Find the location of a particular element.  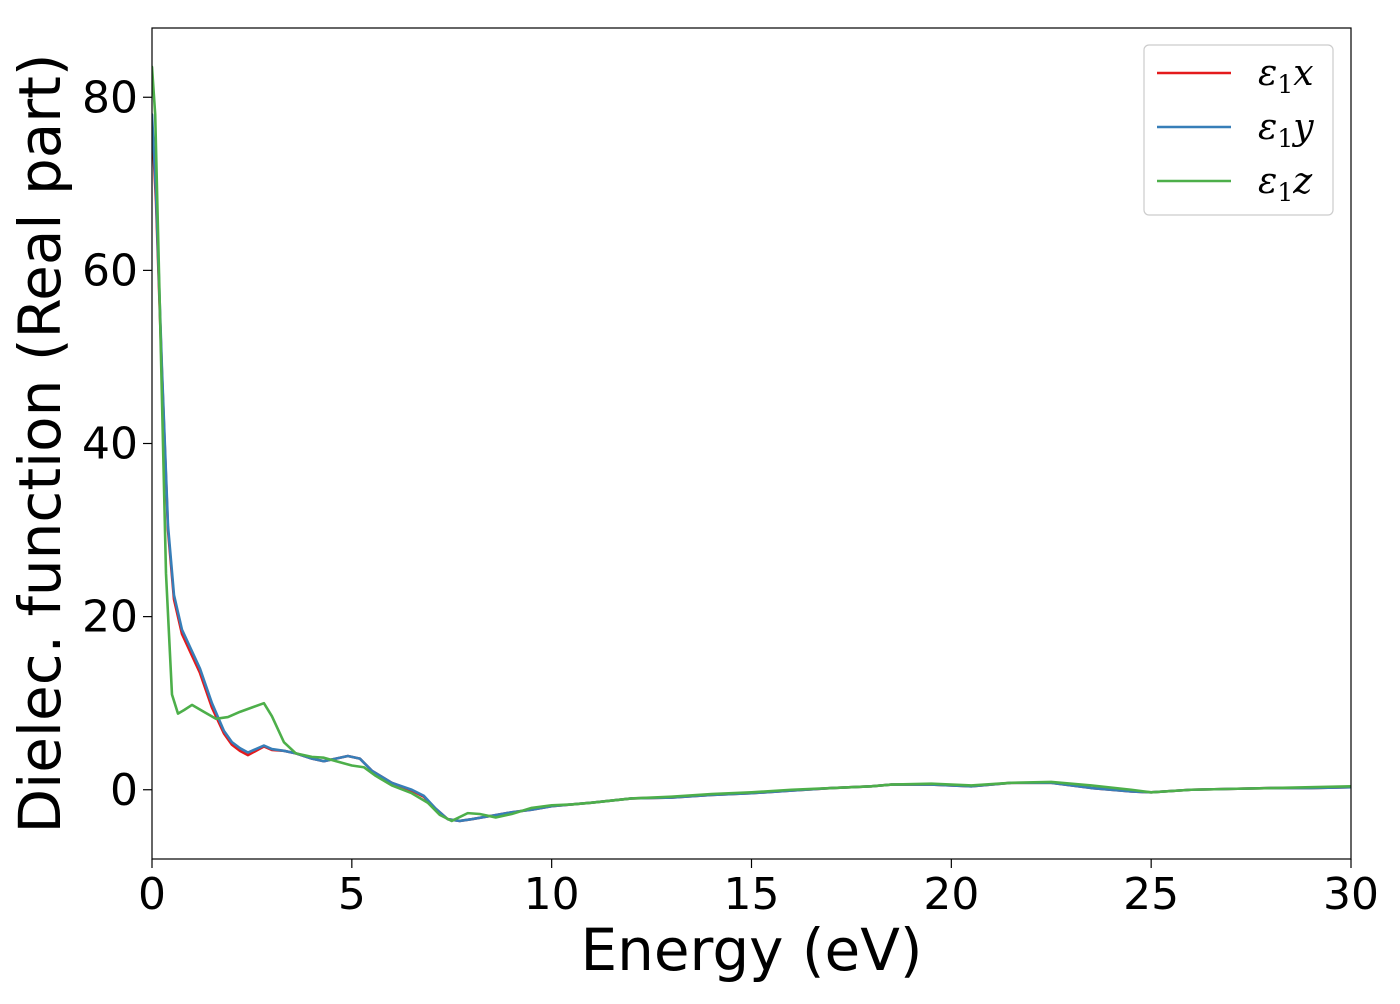

x-axis-ticks: 0 5 10 15 20 25 30 is located at coordinates (758, 889).